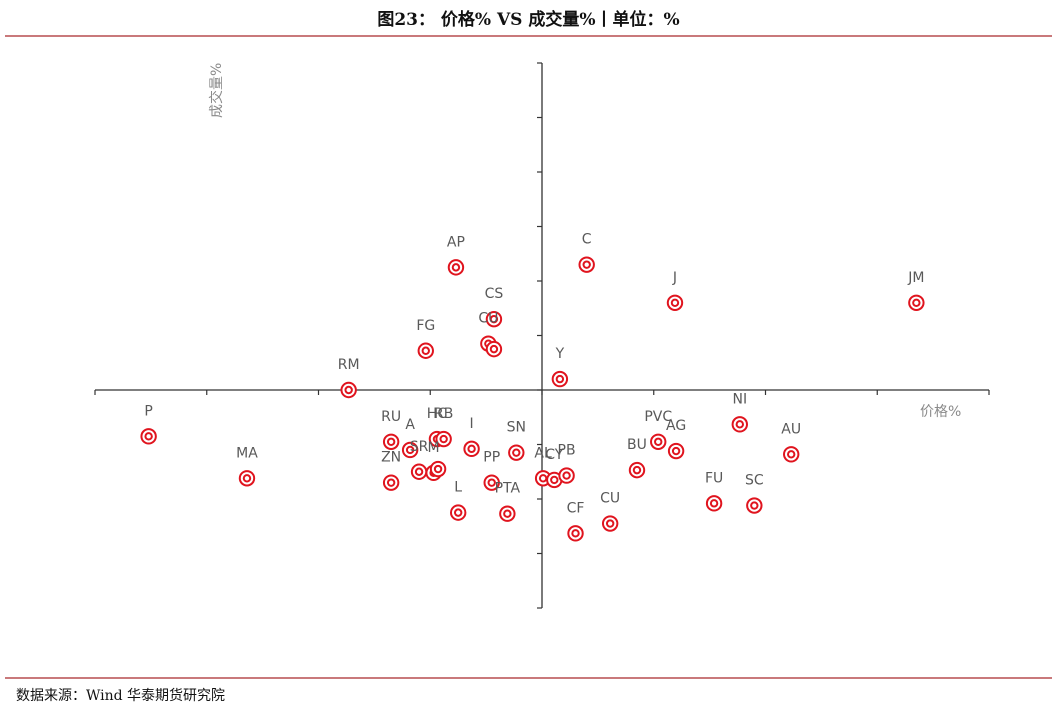 The image size is (1057, 707). I want to click on data-point: PTA, so click(508, 501).